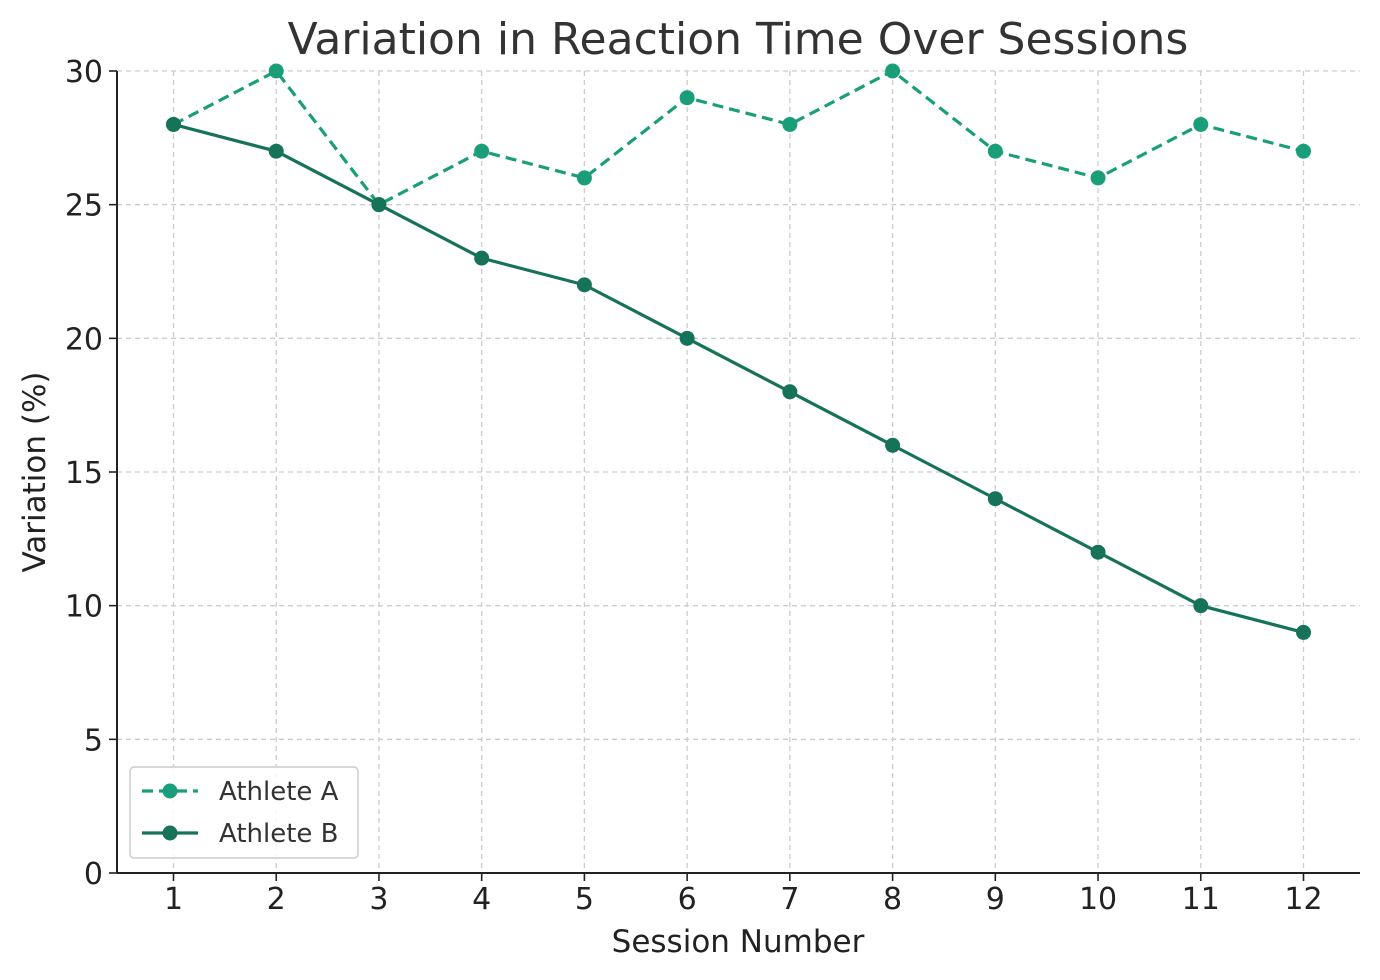 This screenshot has height=980, width=1380. What do you see at coordinates (995, 899) in the screenshot?
I see `x-tick-label: 9` at bounding box center [995, 899].